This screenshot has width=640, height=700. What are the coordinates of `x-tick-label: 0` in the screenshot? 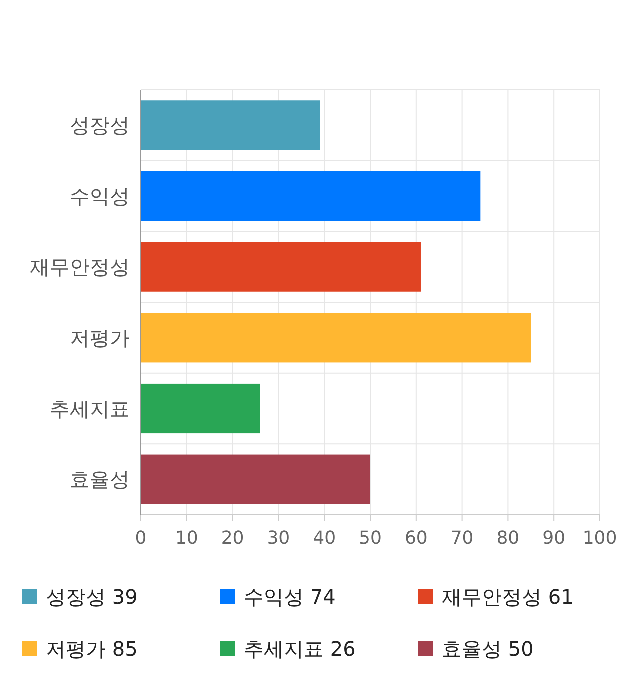 It's located at (141, 538).